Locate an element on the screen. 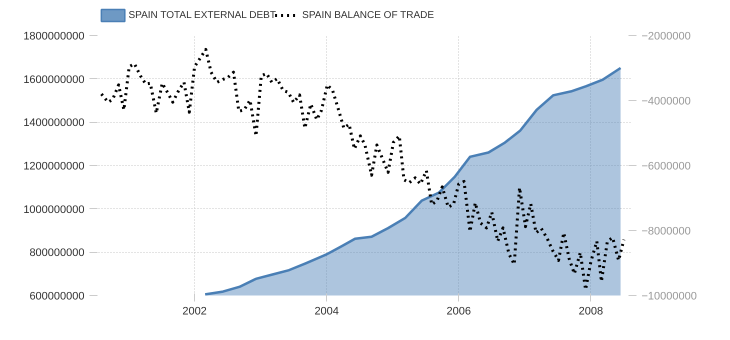 The width and height of the screenshot is (730, 340). legend-label: SPAIN BALANCE OF TRADE is located at coordinates (368, 15).